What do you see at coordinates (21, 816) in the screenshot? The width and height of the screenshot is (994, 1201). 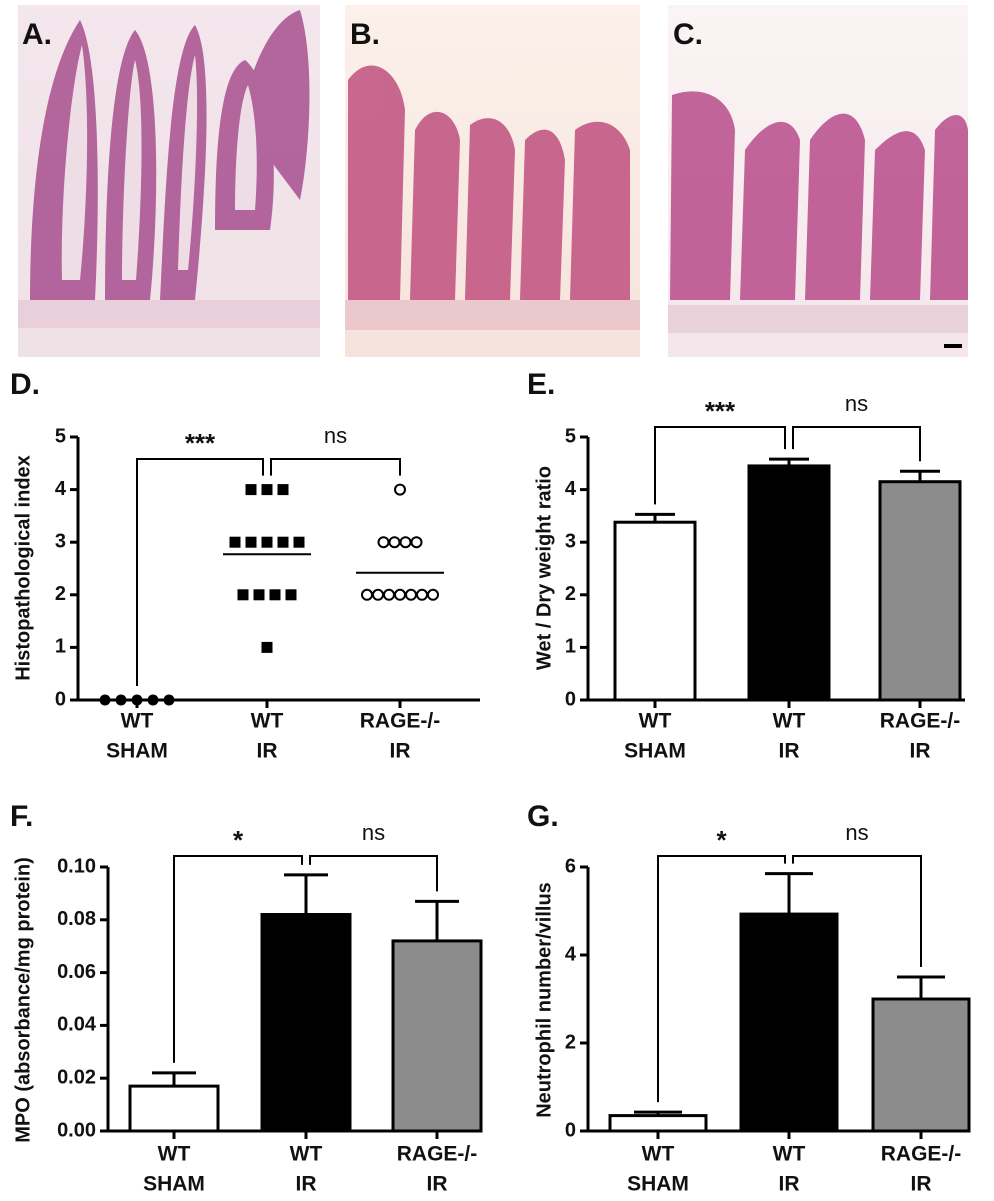 I see `panel-label: F.` at bounding box center [21, 816].